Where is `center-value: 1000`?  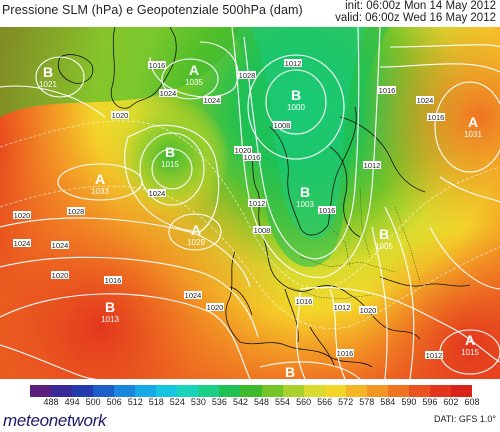
center-value: 1000 is located at coordinates (296, 107).